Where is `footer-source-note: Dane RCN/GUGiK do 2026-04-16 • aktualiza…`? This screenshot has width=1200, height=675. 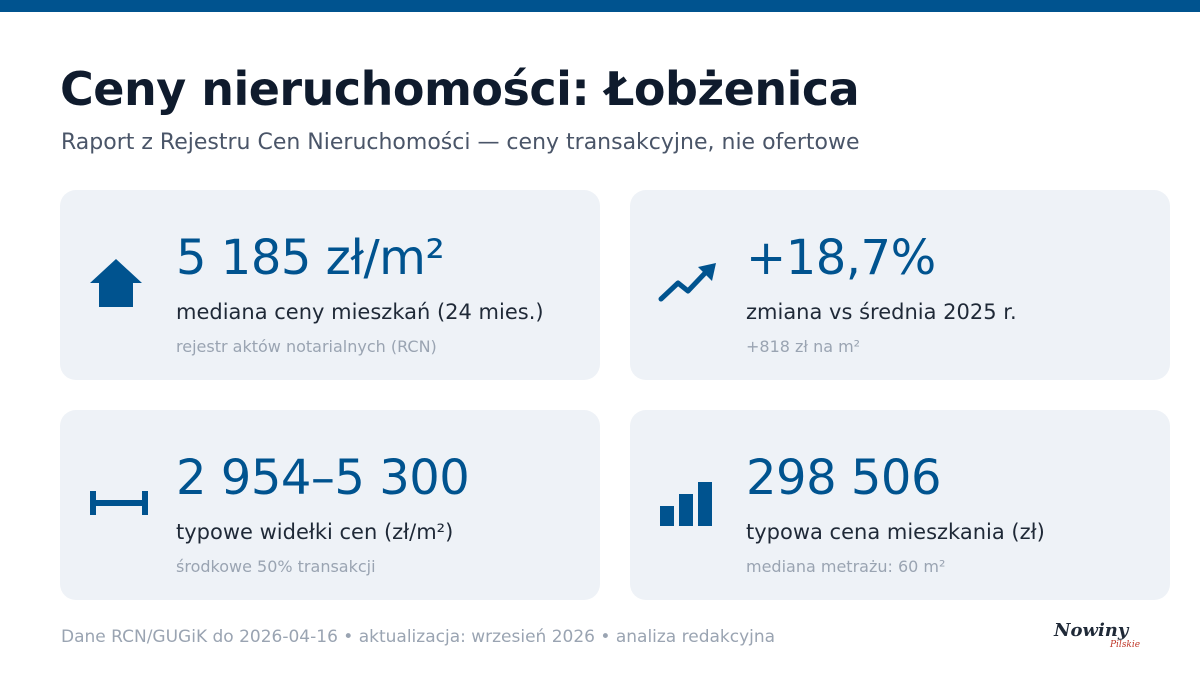 footer-source-note: Dane RCN/GUGiK do 2026-04-16 • aktualiza… is located at coordinates (418, 637).